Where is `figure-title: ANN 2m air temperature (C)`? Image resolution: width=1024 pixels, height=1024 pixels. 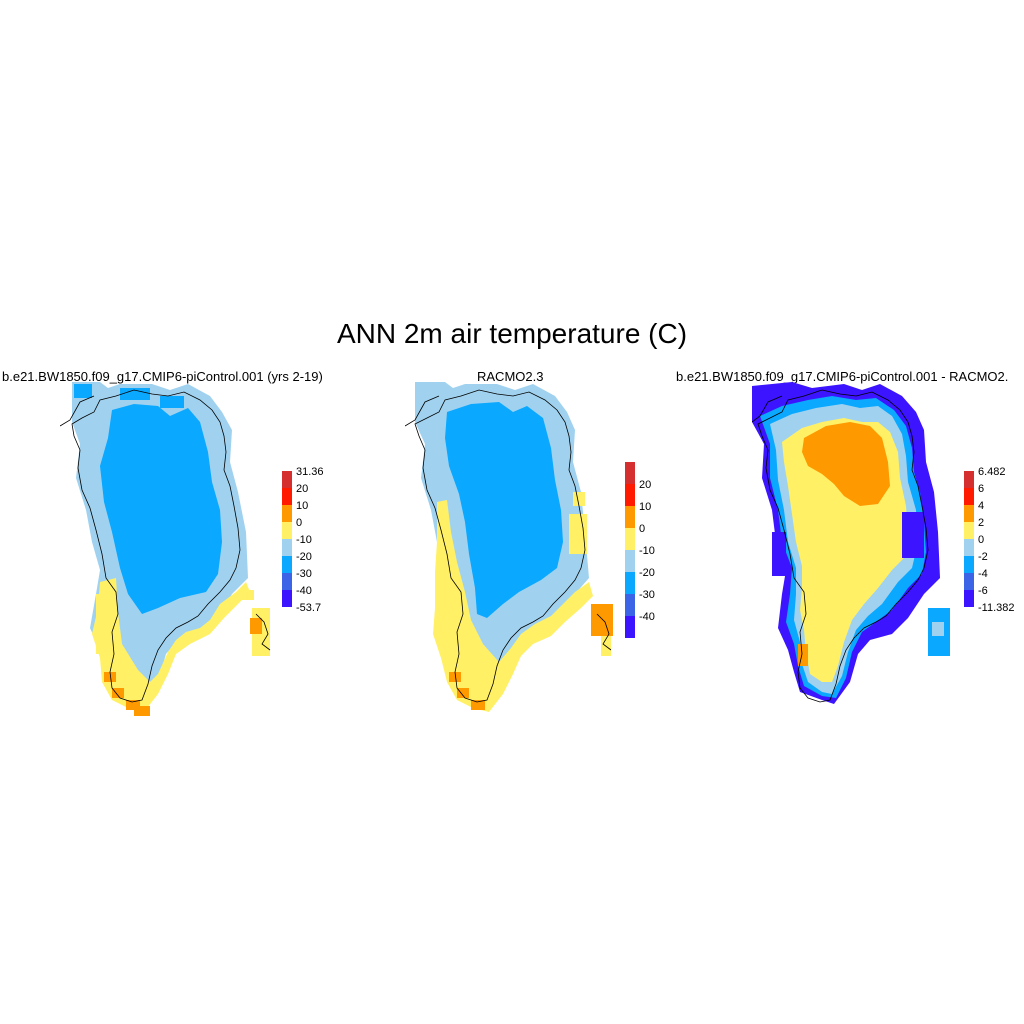 figure-title: ANN 2m air temperature (C) is located at coordinates (512, 333).